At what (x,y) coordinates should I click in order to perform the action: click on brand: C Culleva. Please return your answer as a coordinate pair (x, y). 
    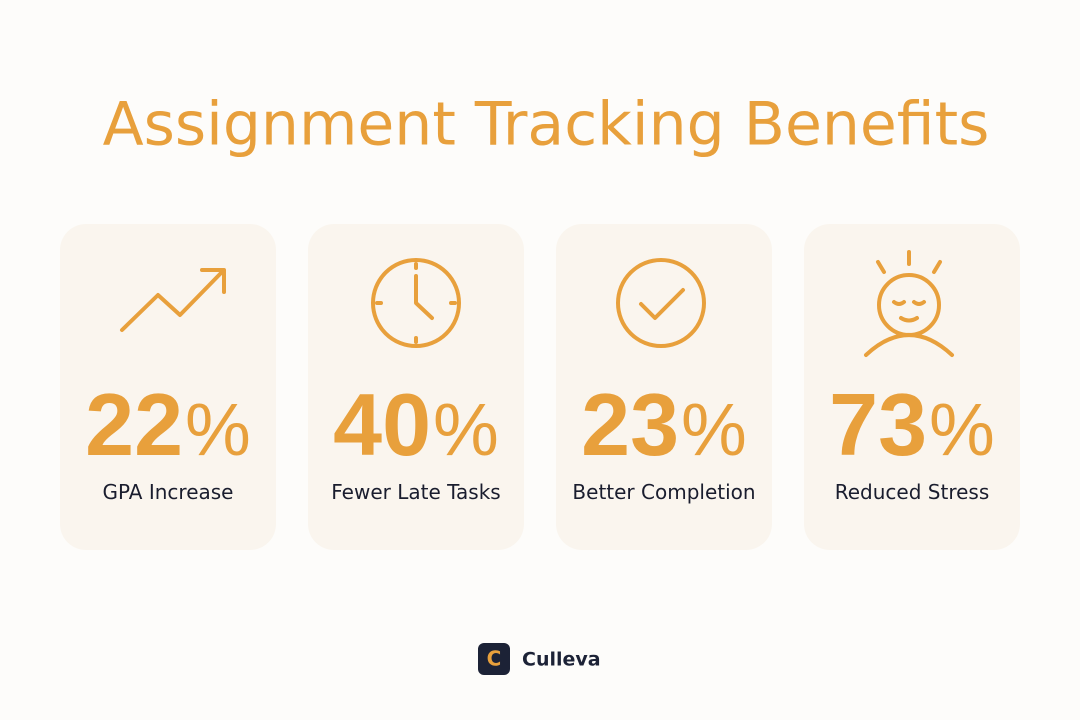
    Looking at the image, I should click on (539, 659).